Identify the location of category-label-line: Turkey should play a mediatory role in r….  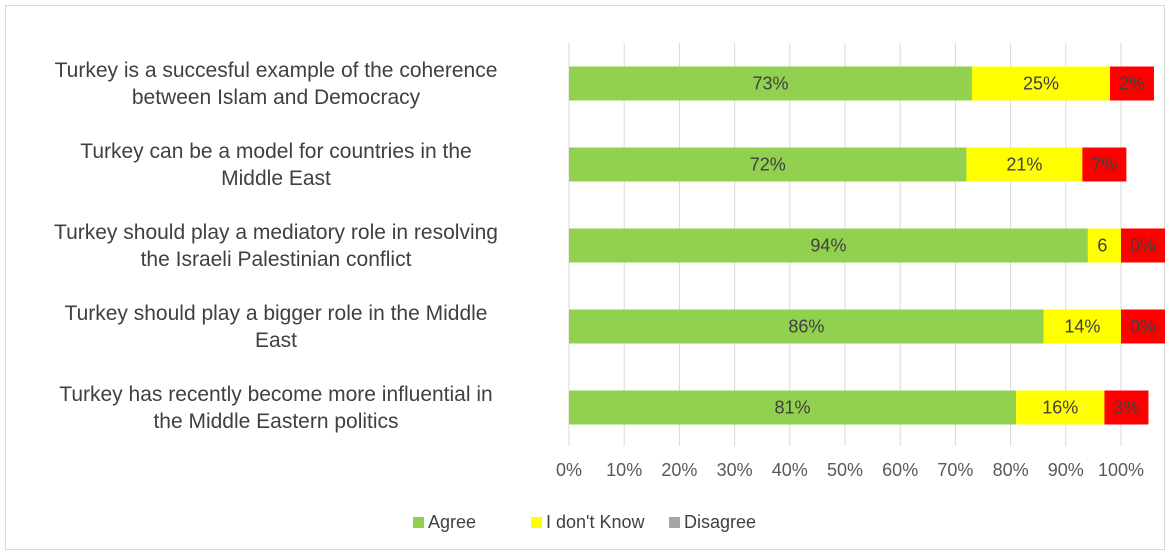
(276, 232).